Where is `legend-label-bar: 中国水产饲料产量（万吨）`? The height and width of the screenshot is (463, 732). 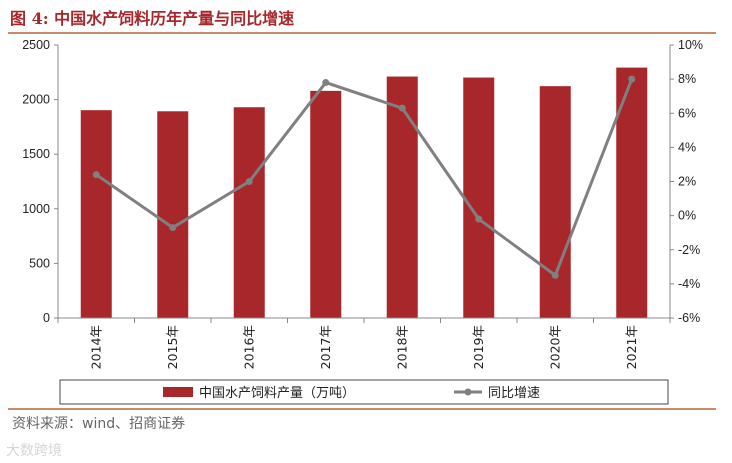 legend-label-bar: 中国水产饲料产量（万吨） is located at coordinates (277, 393).